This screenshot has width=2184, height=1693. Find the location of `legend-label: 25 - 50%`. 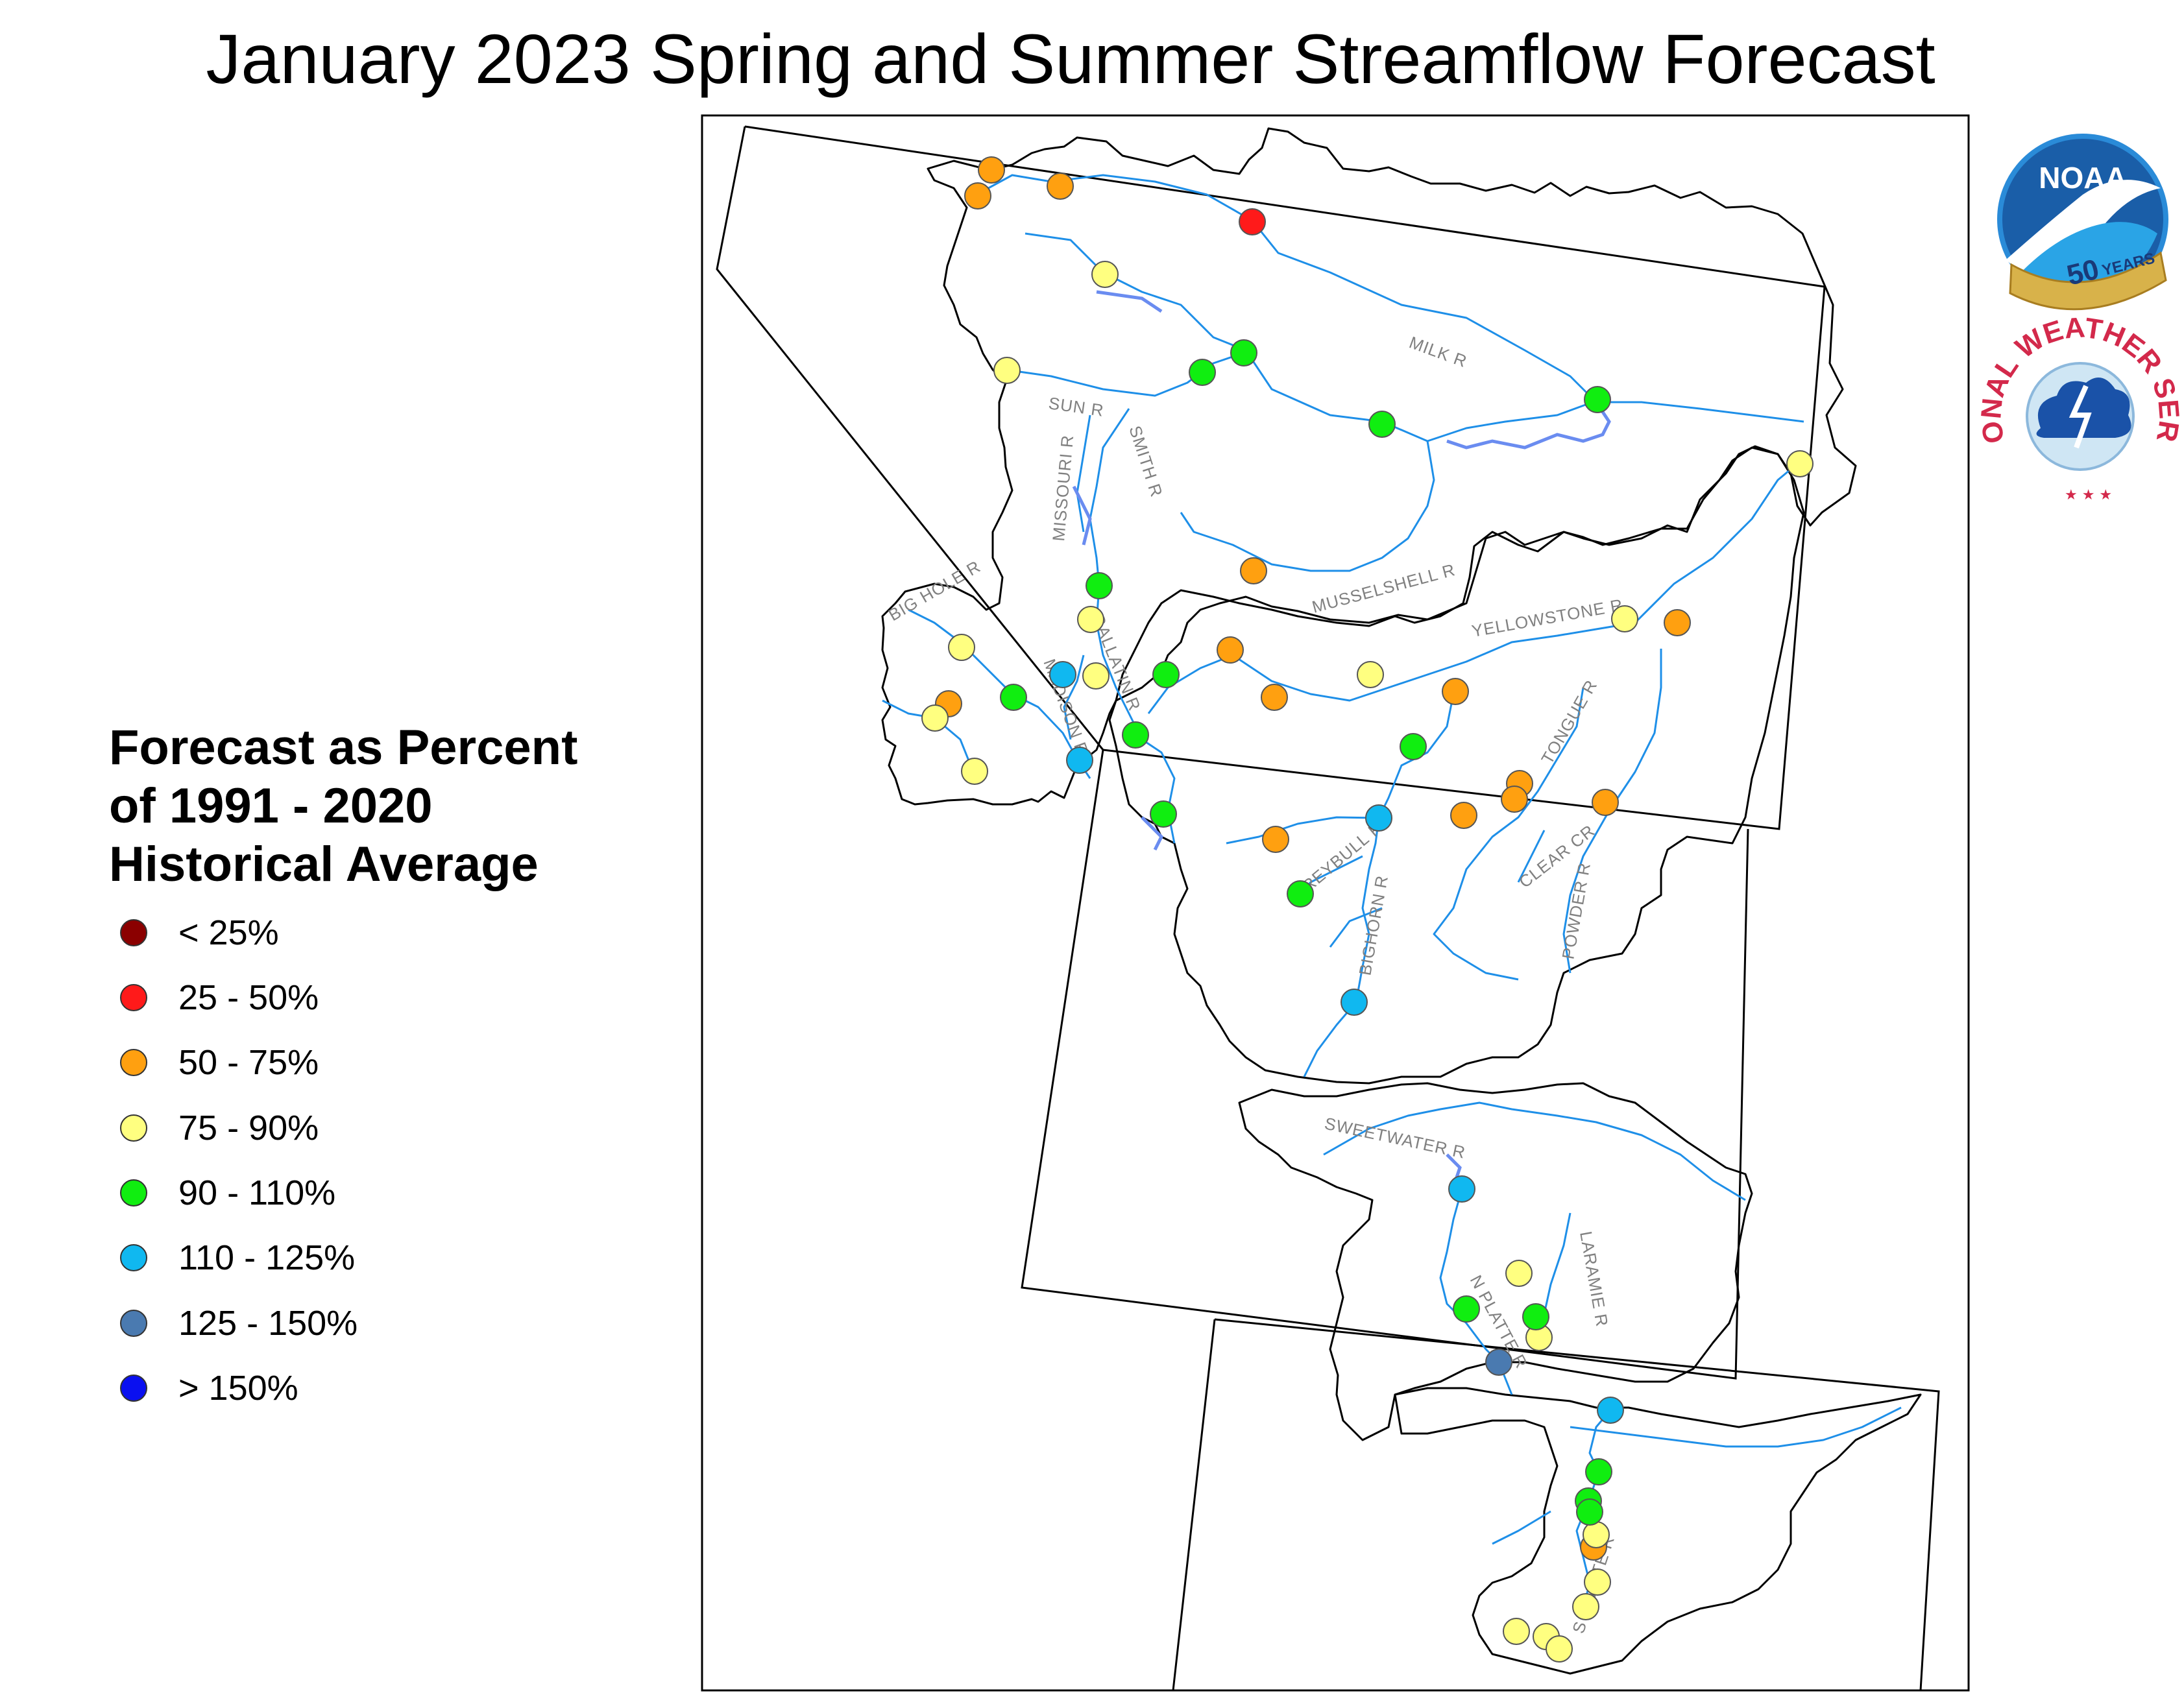

legend-label: 25 - 50% is located at coordinates (248, 998).